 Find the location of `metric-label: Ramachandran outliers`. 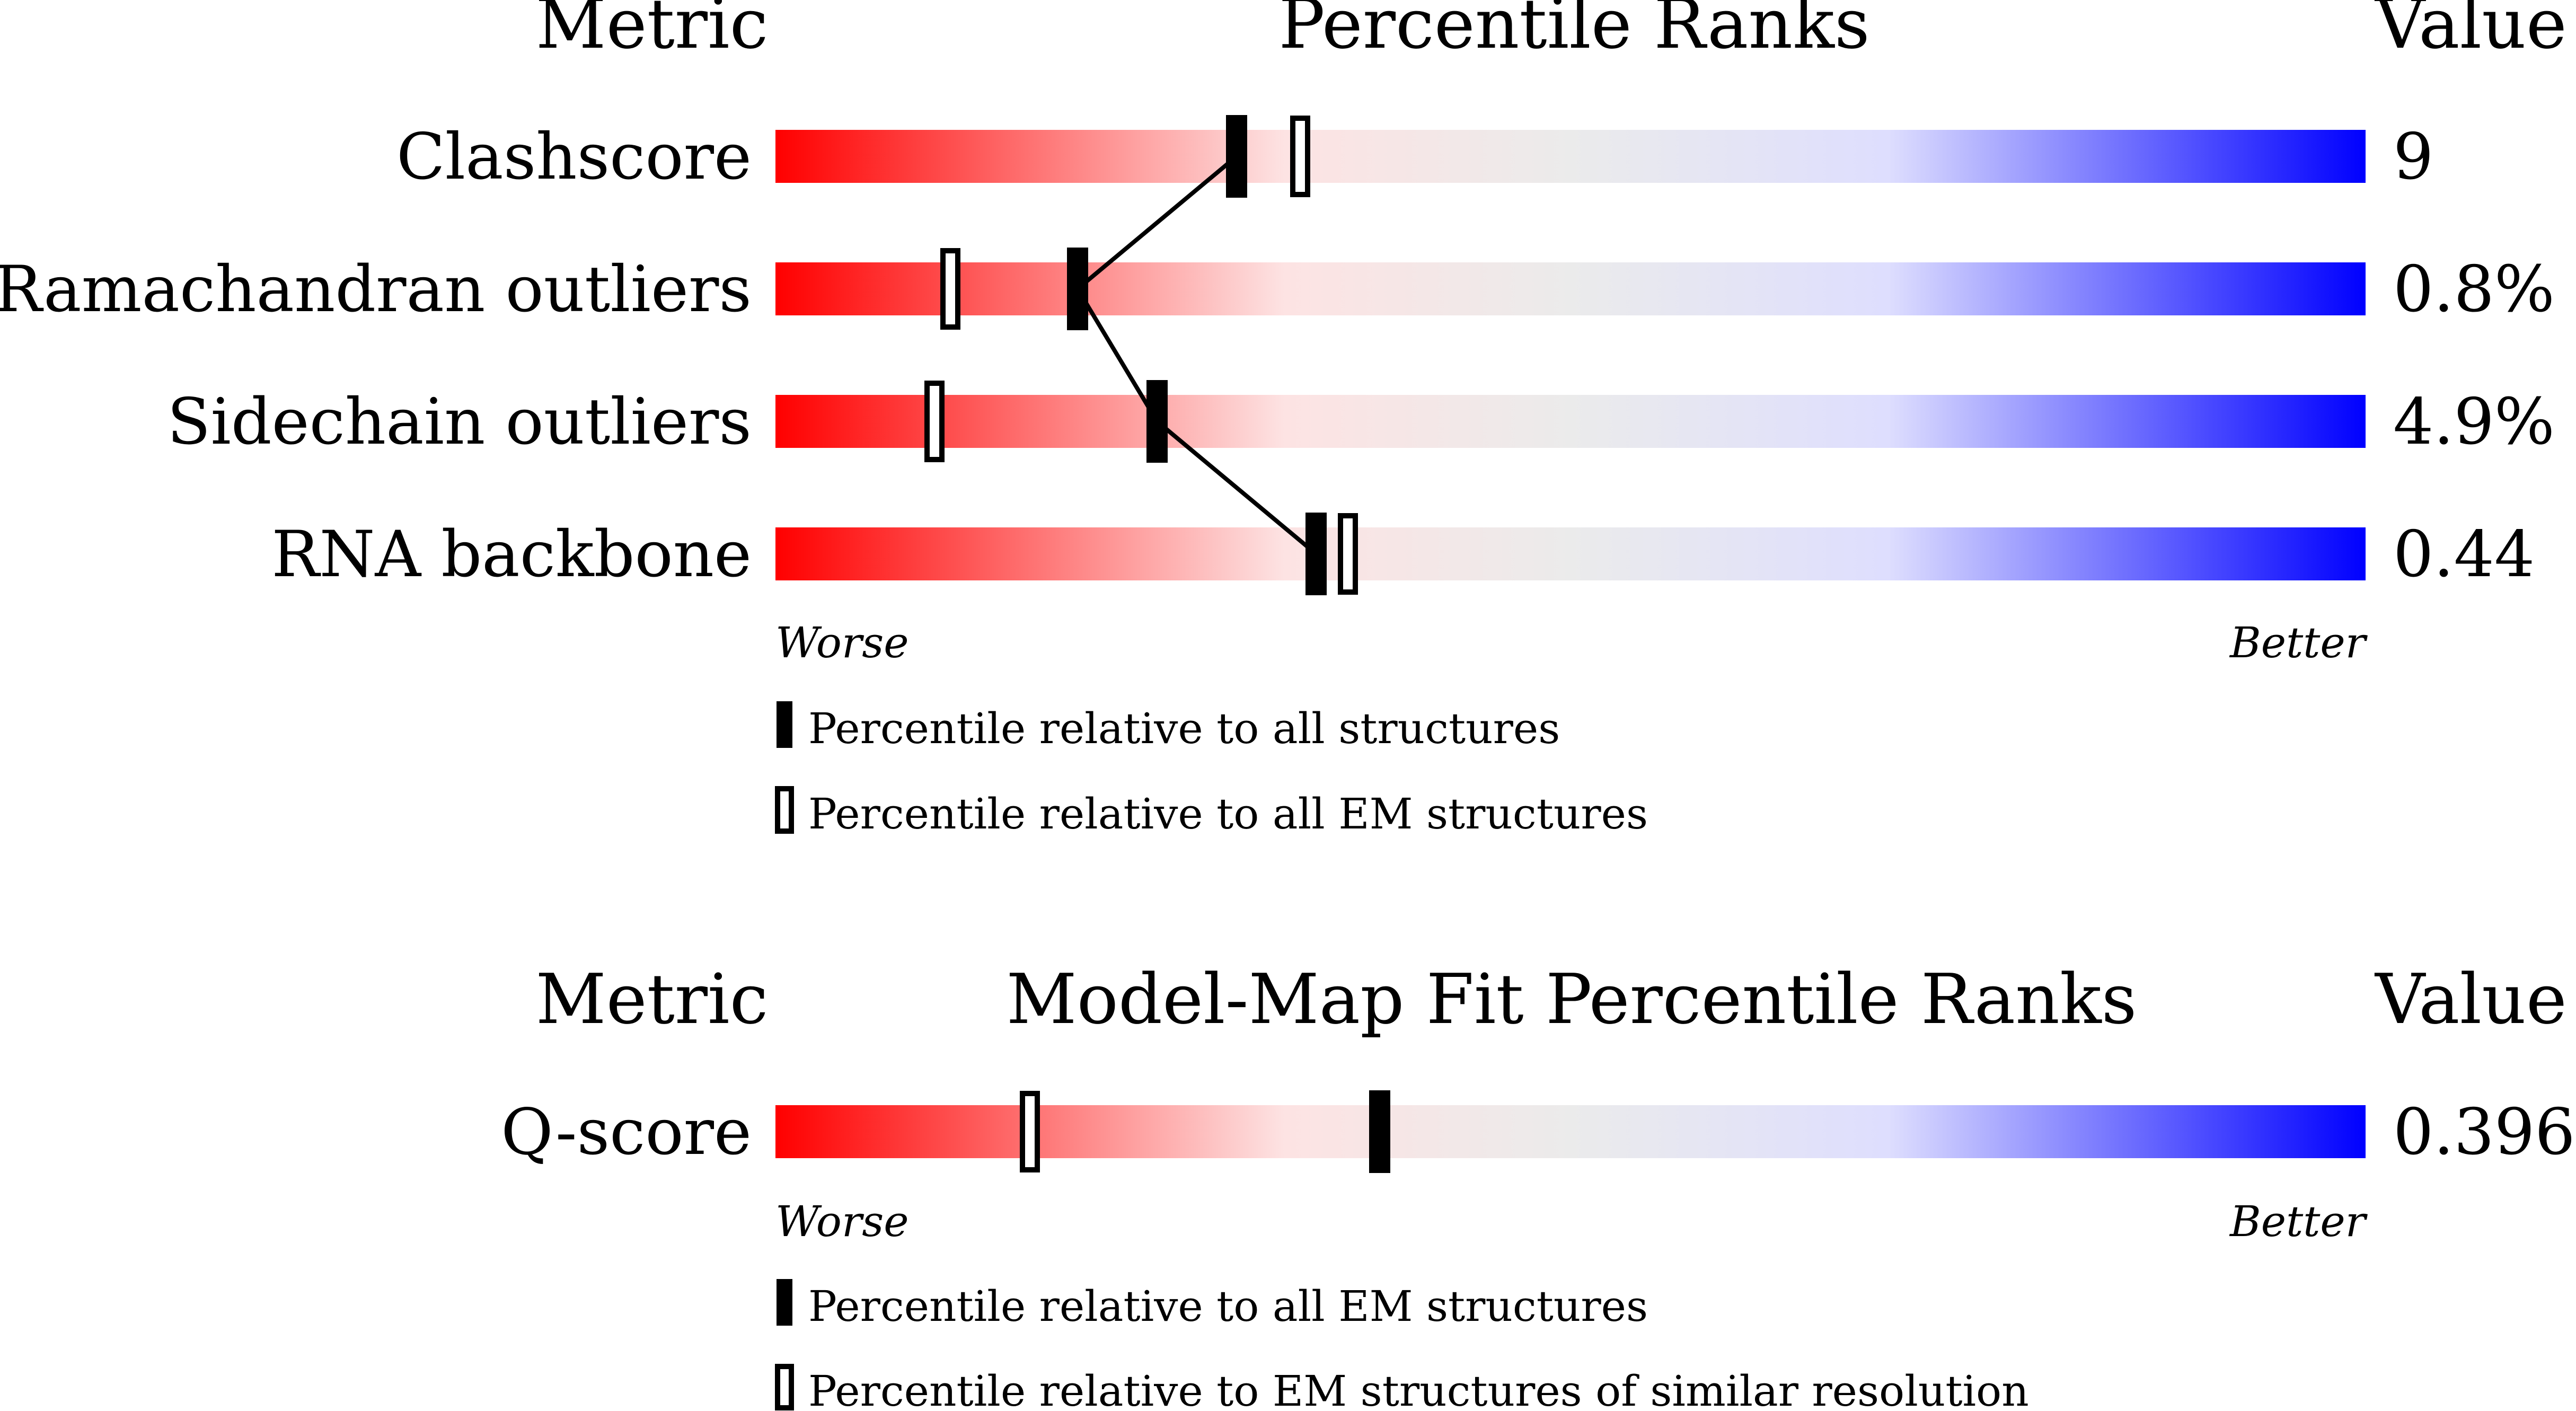

metric-label: Ramachandran outliers is located at coordinates (376, 290).